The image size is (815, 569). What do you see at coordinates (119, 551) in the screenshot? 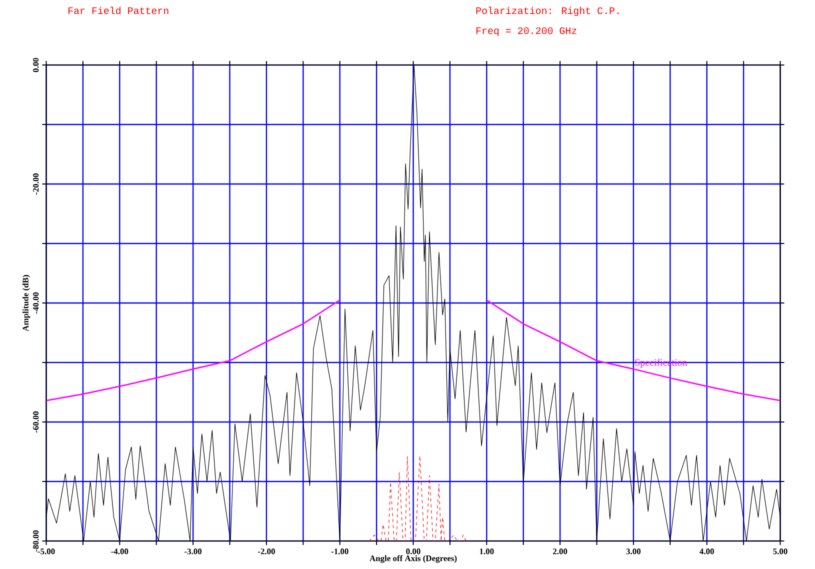
I see `x-tick-label: -4.00` at bounding box center [119, 551].